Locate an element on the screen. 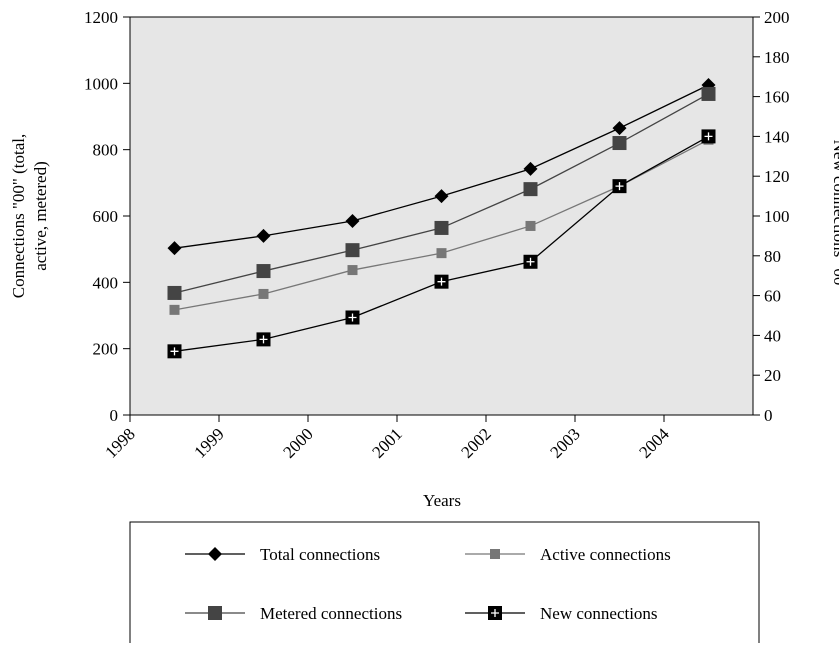 The width and height of the screenshot is (839, 648). legend is located at coordinates (444, 584).